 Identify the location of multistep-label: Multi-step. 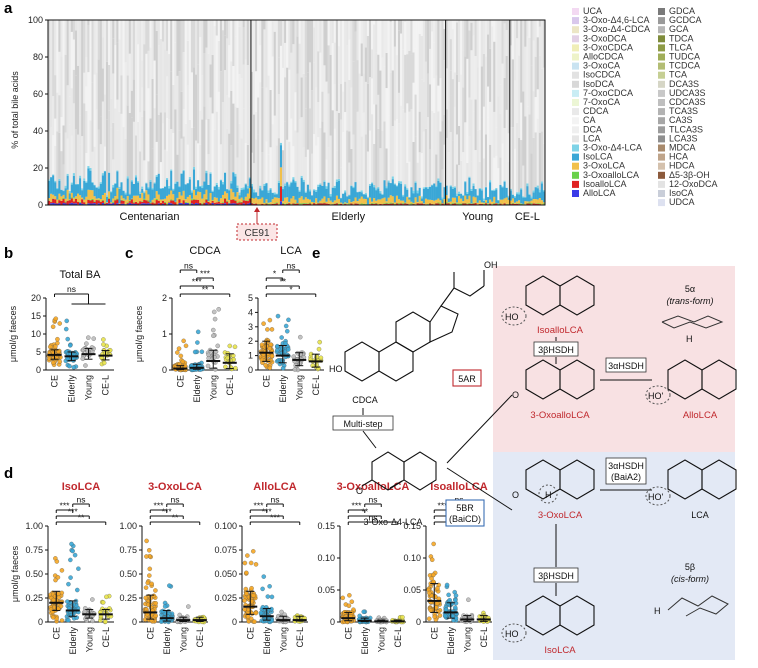
(362, 424).